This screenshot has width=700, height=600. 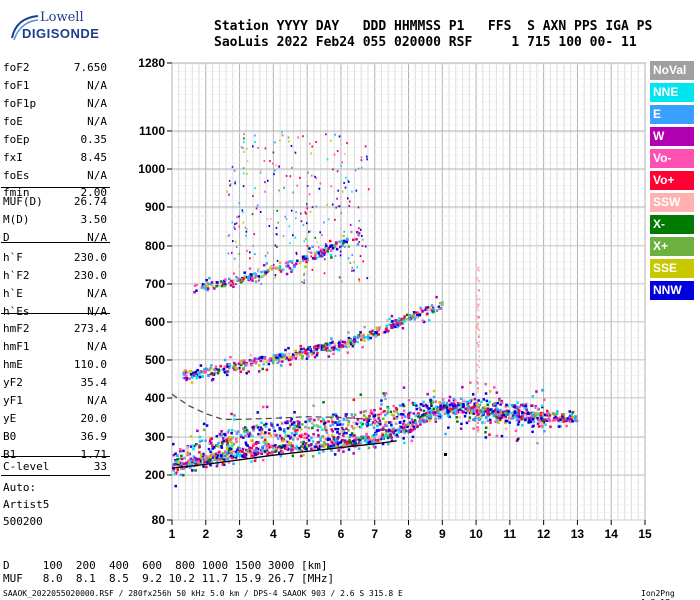 What do you see at coordinates (55, 222) in the screenshot?
I see `param-md: M(D) 3.50` at bounding box center [55, 222].